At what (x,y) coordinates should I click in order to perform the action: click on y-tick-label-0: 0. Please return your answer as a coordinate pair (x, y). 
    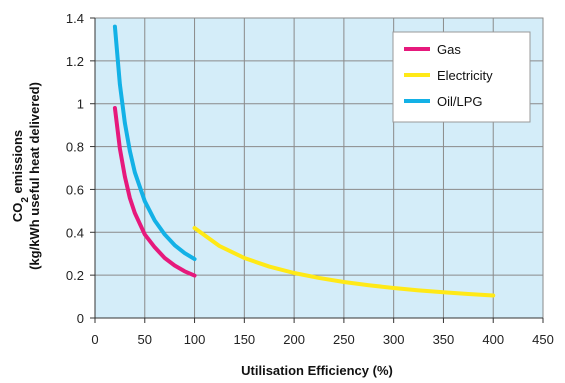
    Looking at the image, I should click on (80, 318).